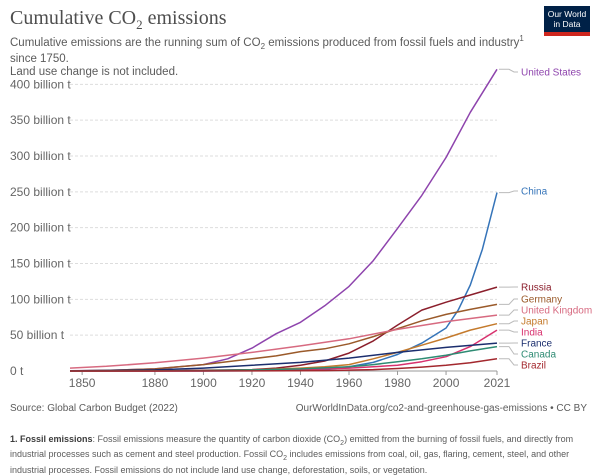 The image size is (600, 475). What do you see at coordinates (252, 383) in the screenshot?
I see `x-tick-label: 1920` at bounding box center [252, 383].